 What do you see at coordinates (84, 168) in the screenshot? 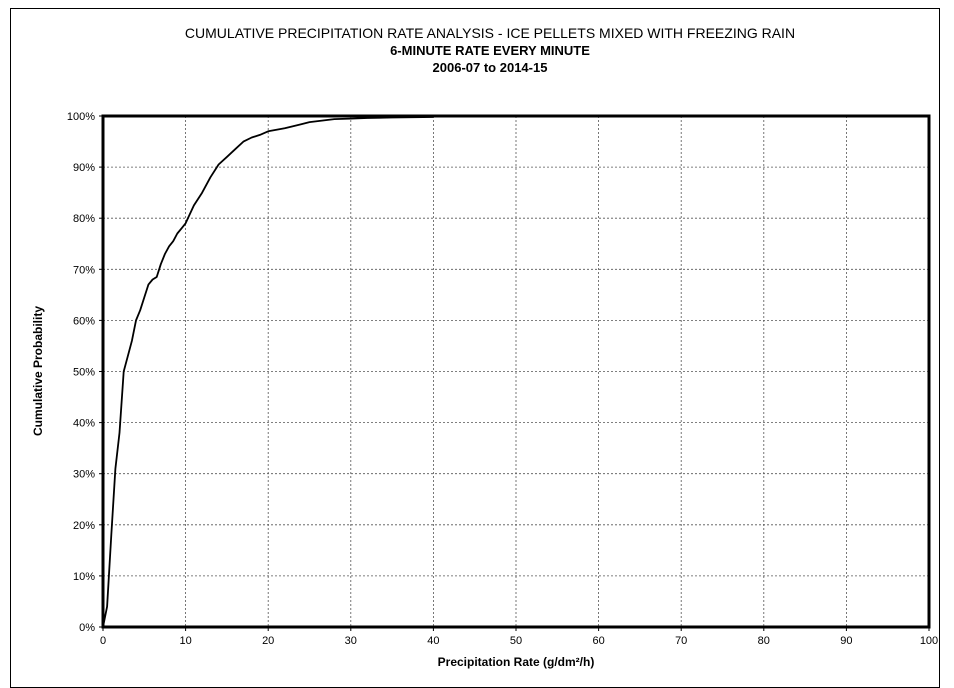
I see `y-tick-label: 90%` at bounding box center [84, 168].